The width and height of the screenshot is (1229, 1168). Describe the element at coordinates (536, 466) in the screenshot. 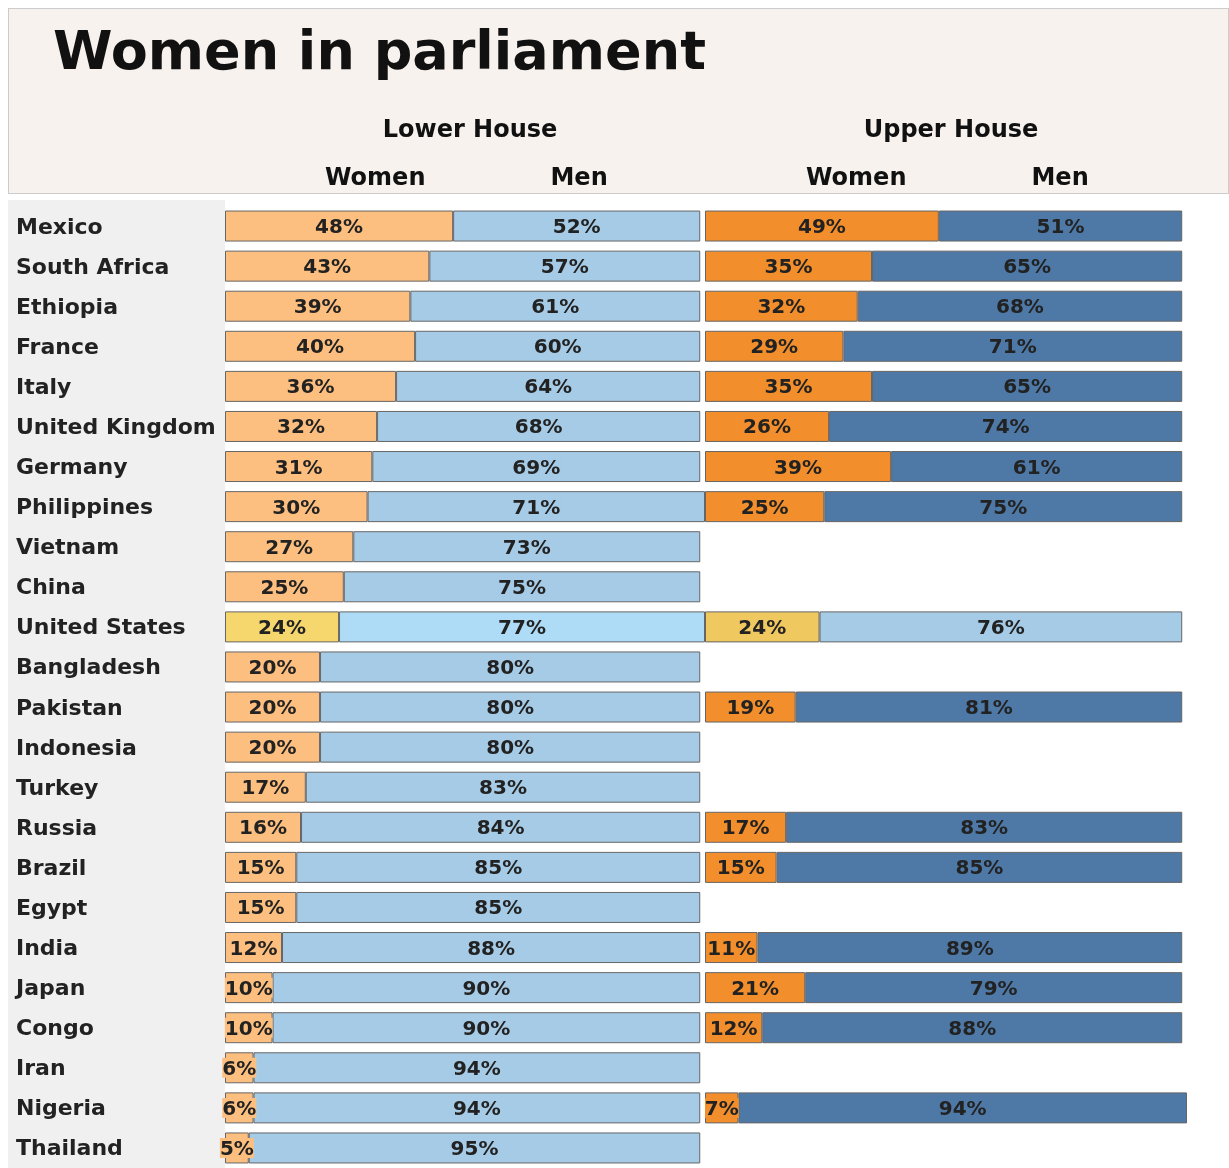

I see `data-label: 69%` at that location.